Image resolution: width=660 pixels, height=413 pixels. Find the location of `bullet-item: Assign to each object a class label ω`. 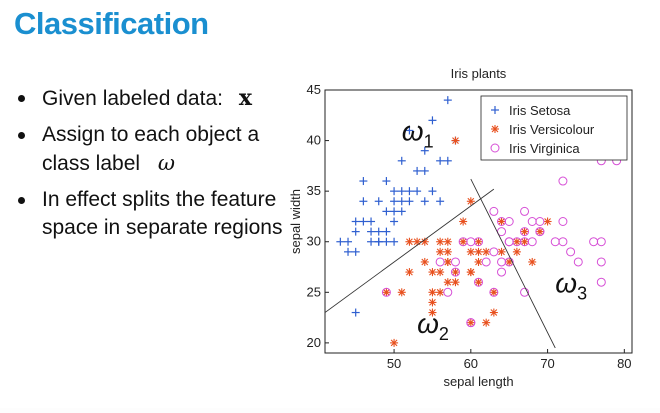

bullet-item: Assign to each object a class label ω is located at coordinates (159, 149).